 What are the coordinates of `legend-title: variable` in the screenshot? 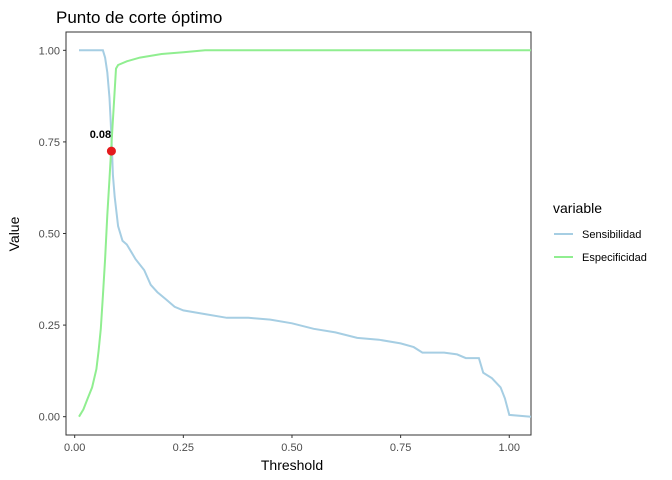 It's located at (577, 208).